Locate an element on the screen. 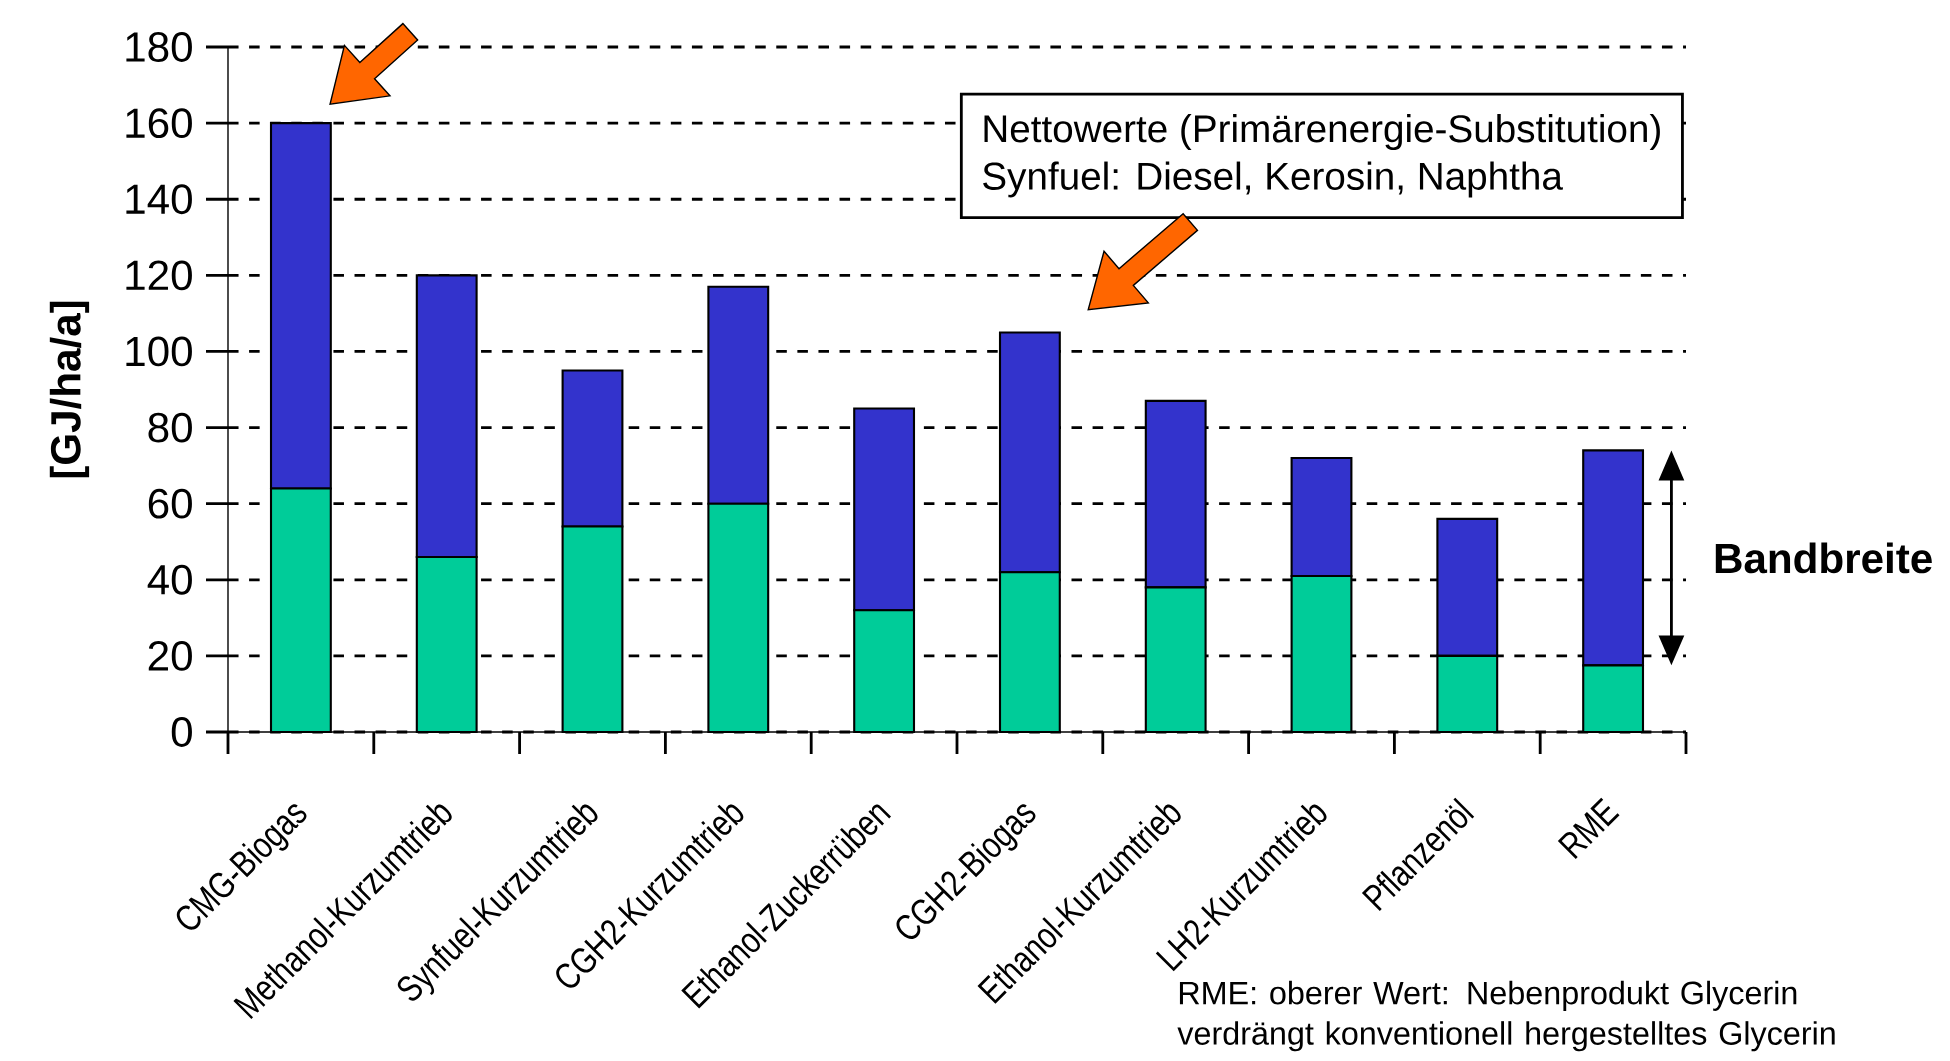 This screenshot has height=1061, width=1950. annotation: Synfuel: Diesel, Kerosin, Naphtha is located at coordinates (1273, 179).